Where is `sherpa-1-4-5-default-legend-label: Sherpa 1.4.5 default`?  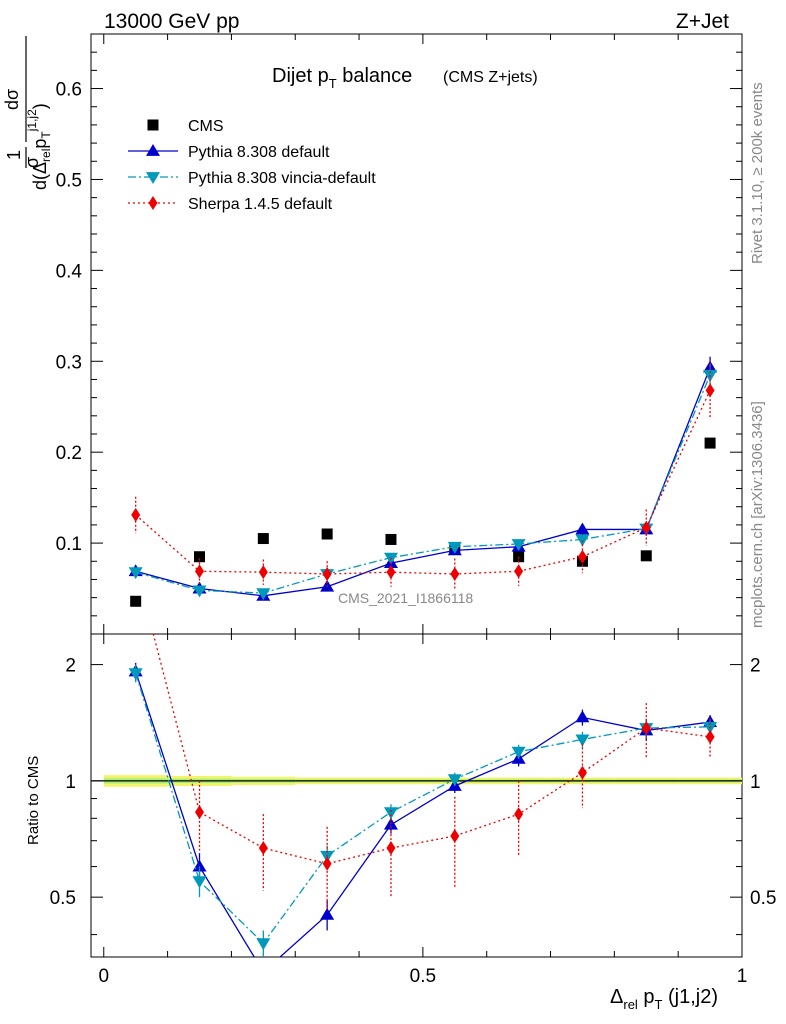
sherpa-1-4-5-default-legend-label: Sherpa 1.4.5 default is located at coordinates (260, 204).